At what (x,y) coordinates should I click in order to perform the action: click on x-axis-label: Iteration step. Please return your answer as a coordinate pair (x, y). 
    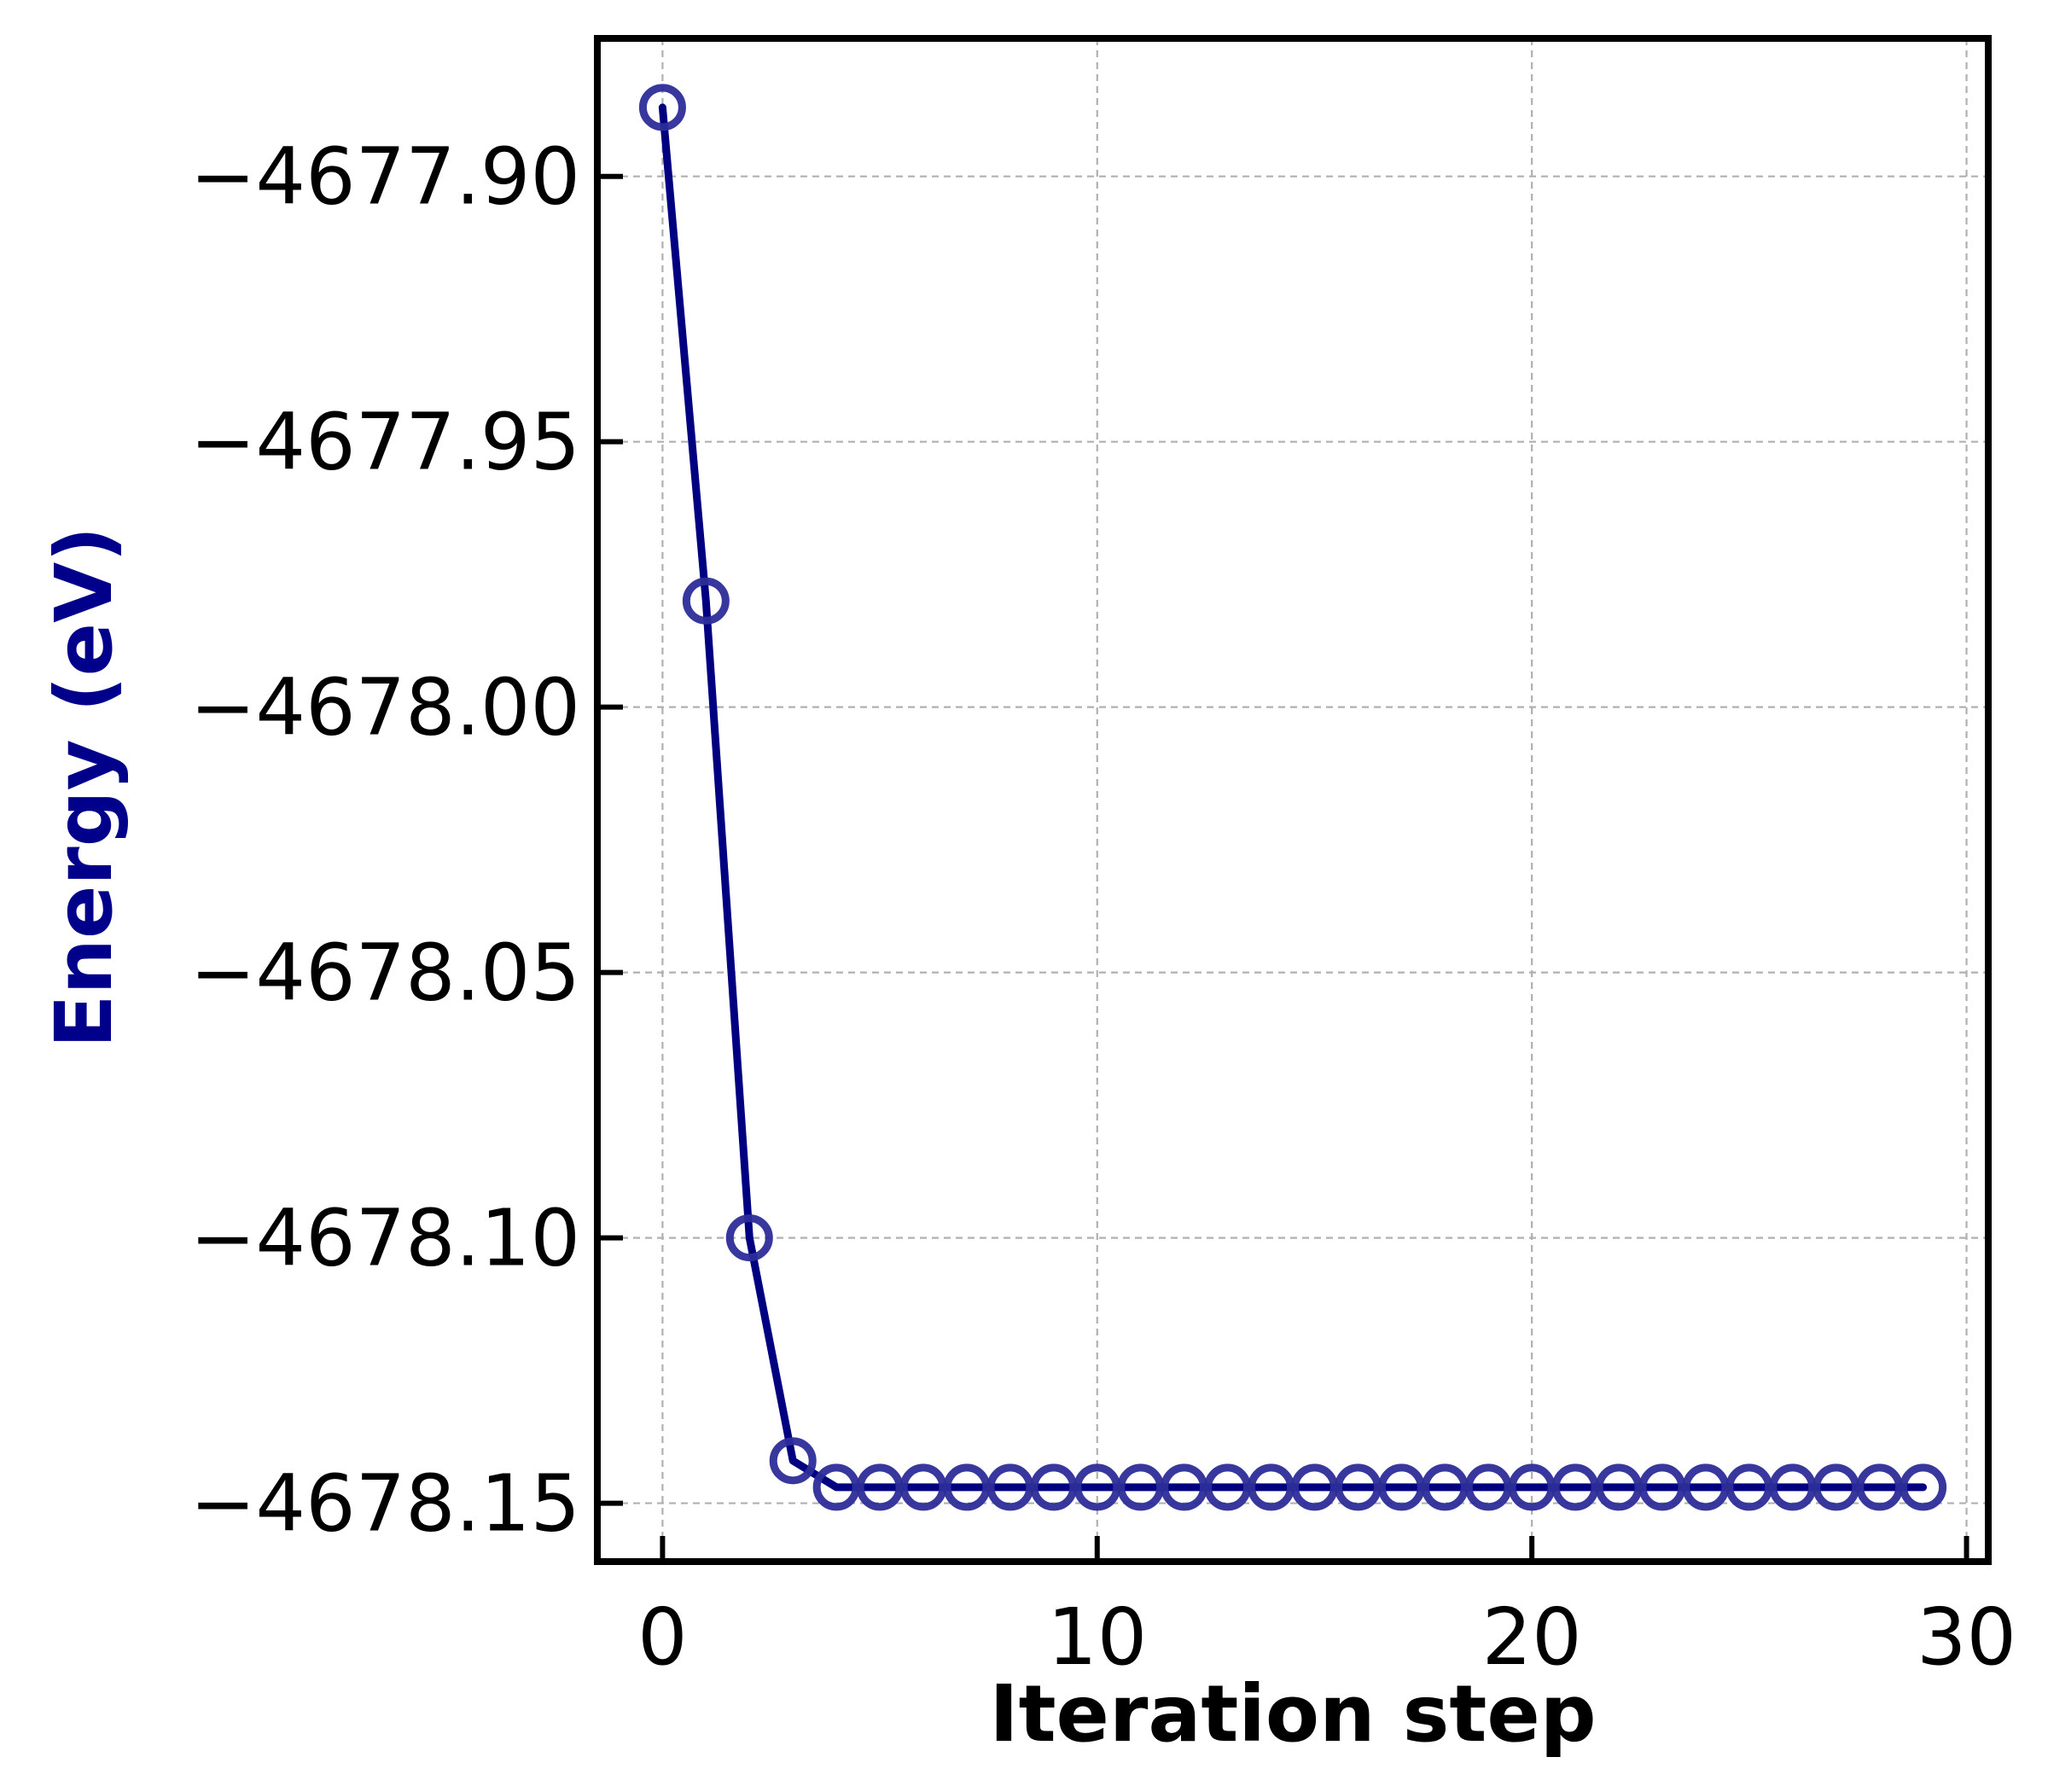
    Looking at the image, I should click on (1292, 1714).